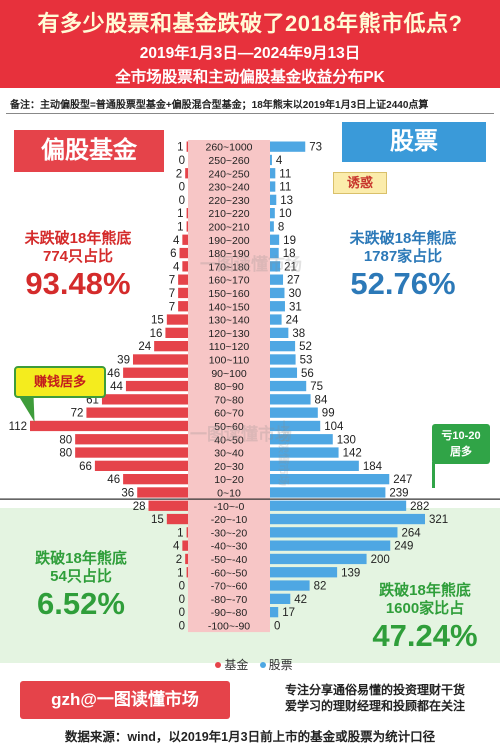 The width and height of the screenshot is (500, 750). I want to click on category-label: -60~-50, so click(229, 573).